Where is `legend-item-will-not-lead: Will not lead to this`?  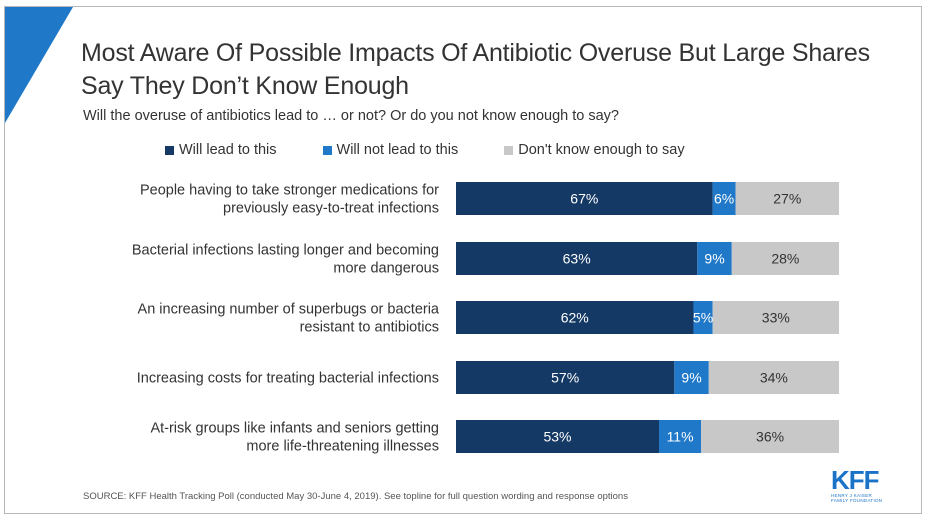
legend-item-will-not-lead: Will not lead to this is located at coordinates (390, 150).